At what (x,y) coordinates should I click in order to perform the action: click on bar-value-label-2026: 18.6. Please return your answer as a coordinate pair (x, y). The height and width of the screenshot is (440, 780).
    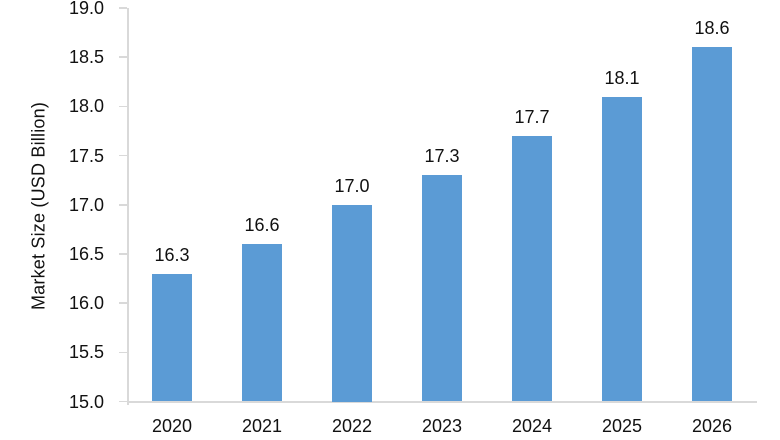
    Looking at the image, I should click on (712, 28).